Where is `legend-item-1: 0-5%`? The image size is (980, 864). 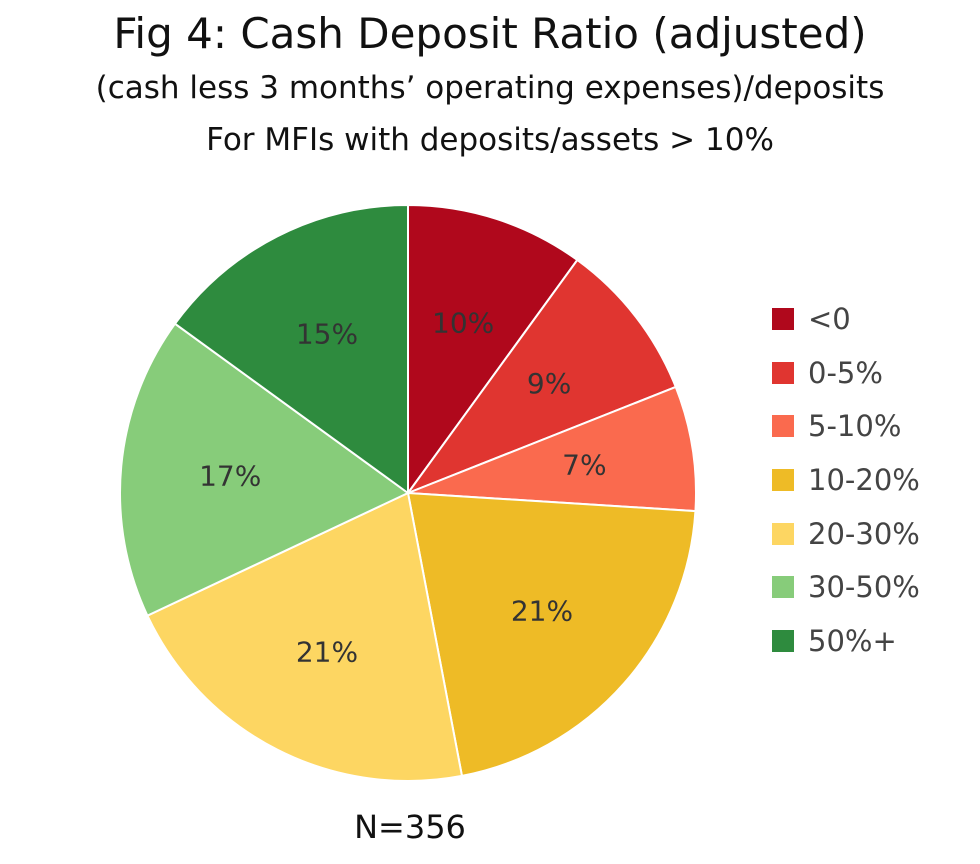
legend-item-1: 0-5% is located at coordinates (846, 373).